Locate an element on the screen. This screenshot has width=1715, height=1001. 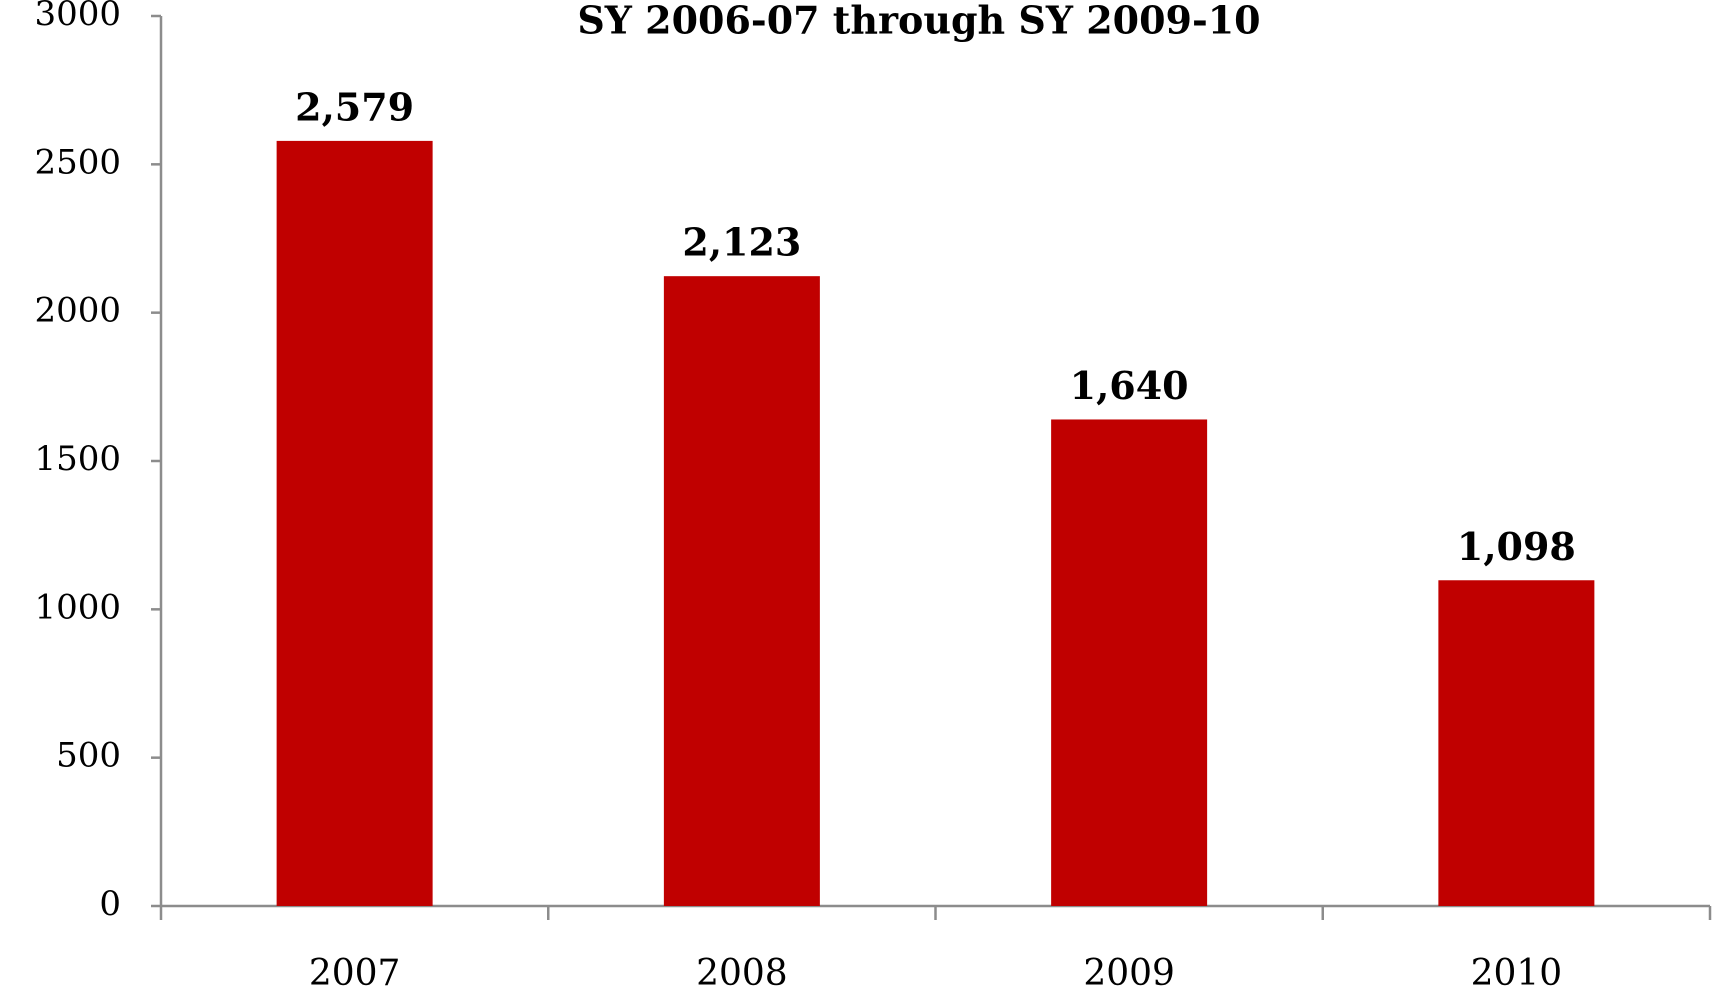
y-tick-label: 3000 is located at coordinates (77, 17).